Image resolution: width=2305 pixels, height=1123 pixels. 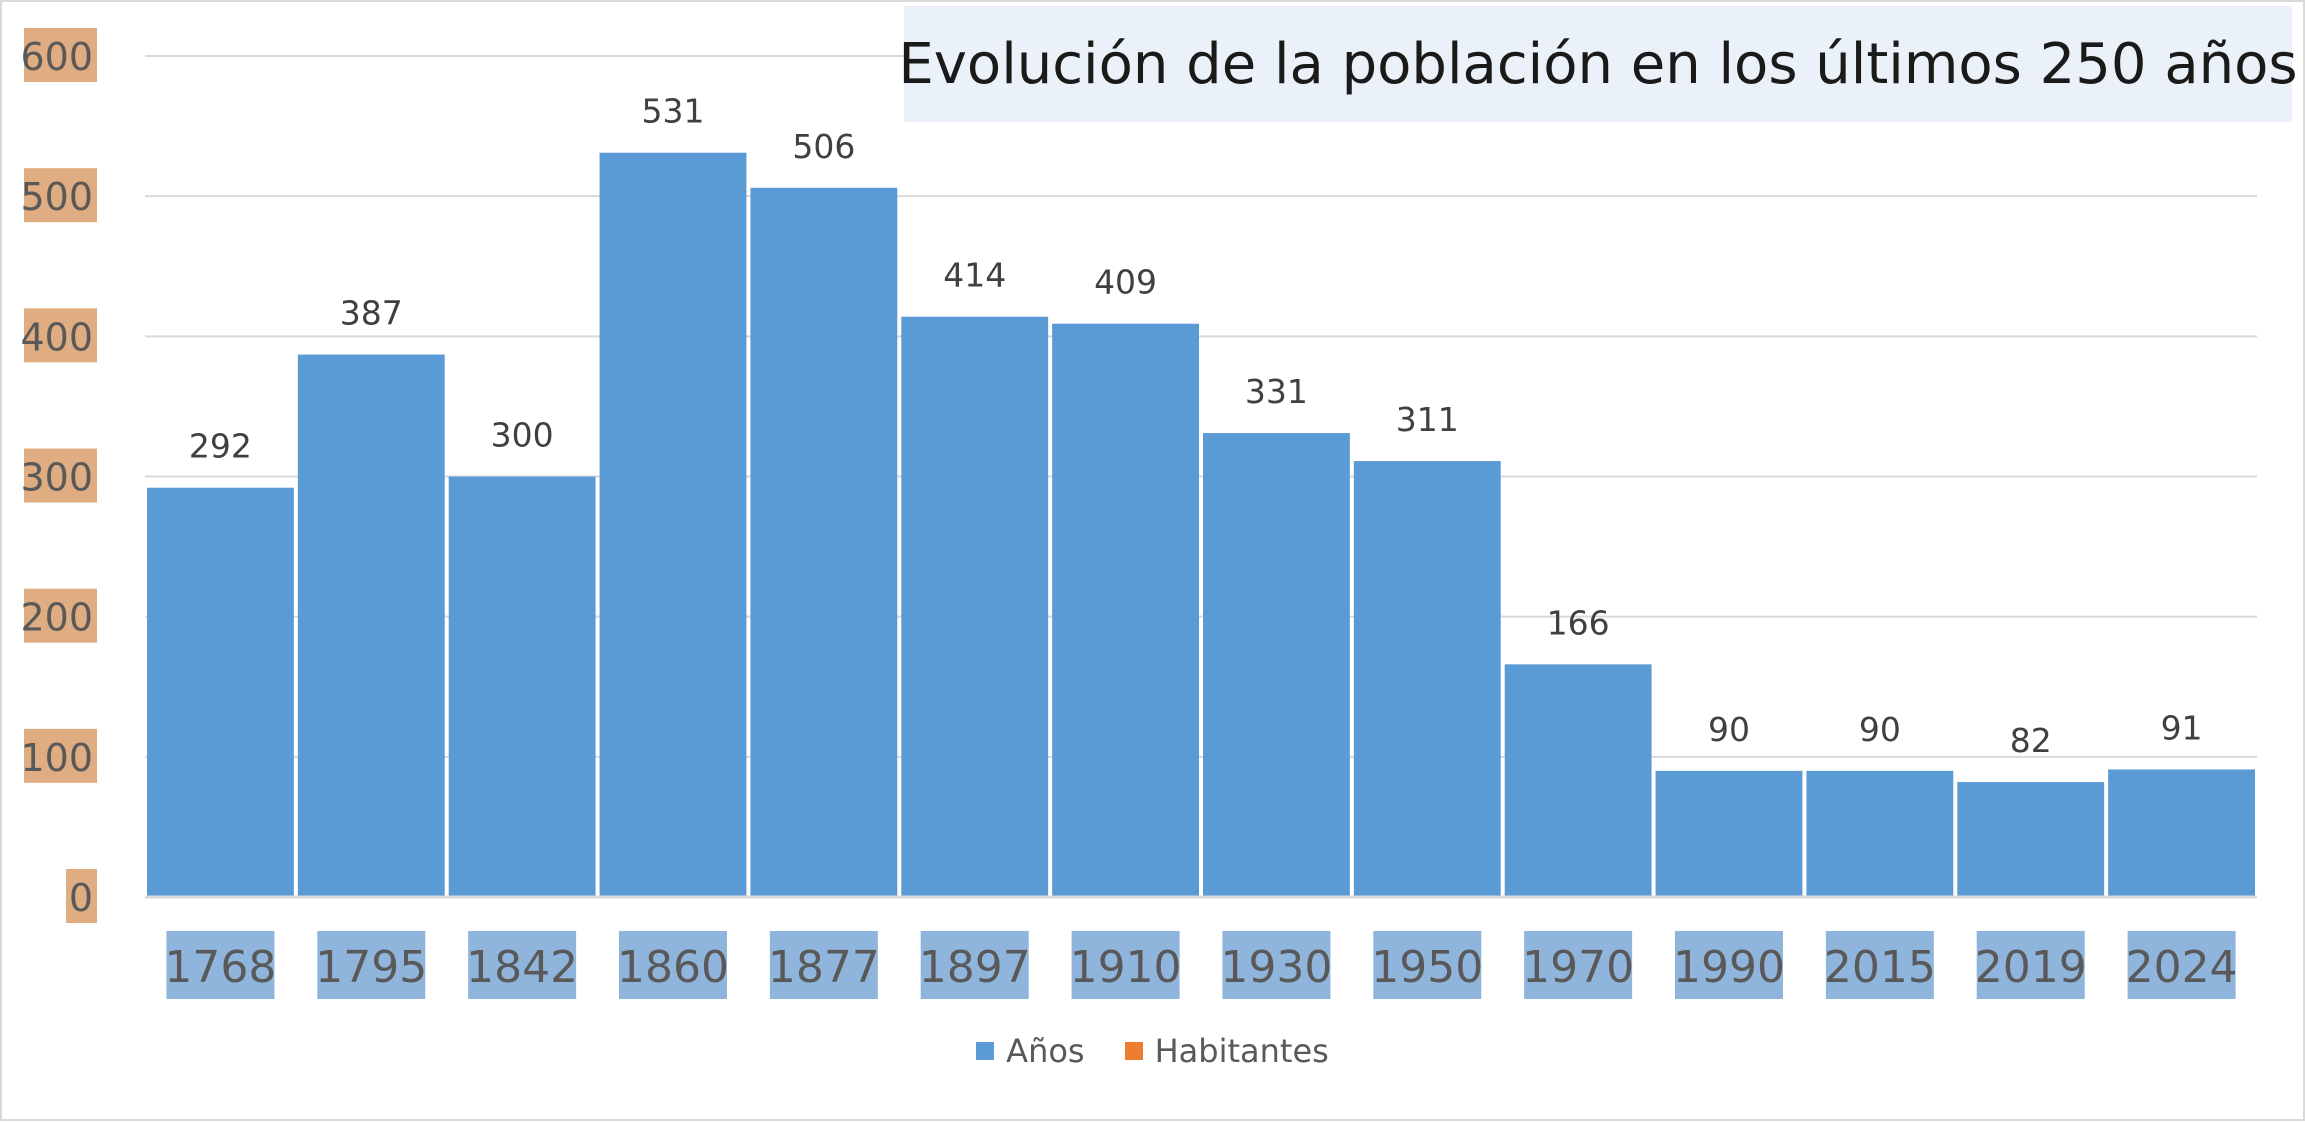 What do you see at coordinates (1578, 622) in the screenshot?
I see `data-label: 166` at bounding box center [1578, 622].